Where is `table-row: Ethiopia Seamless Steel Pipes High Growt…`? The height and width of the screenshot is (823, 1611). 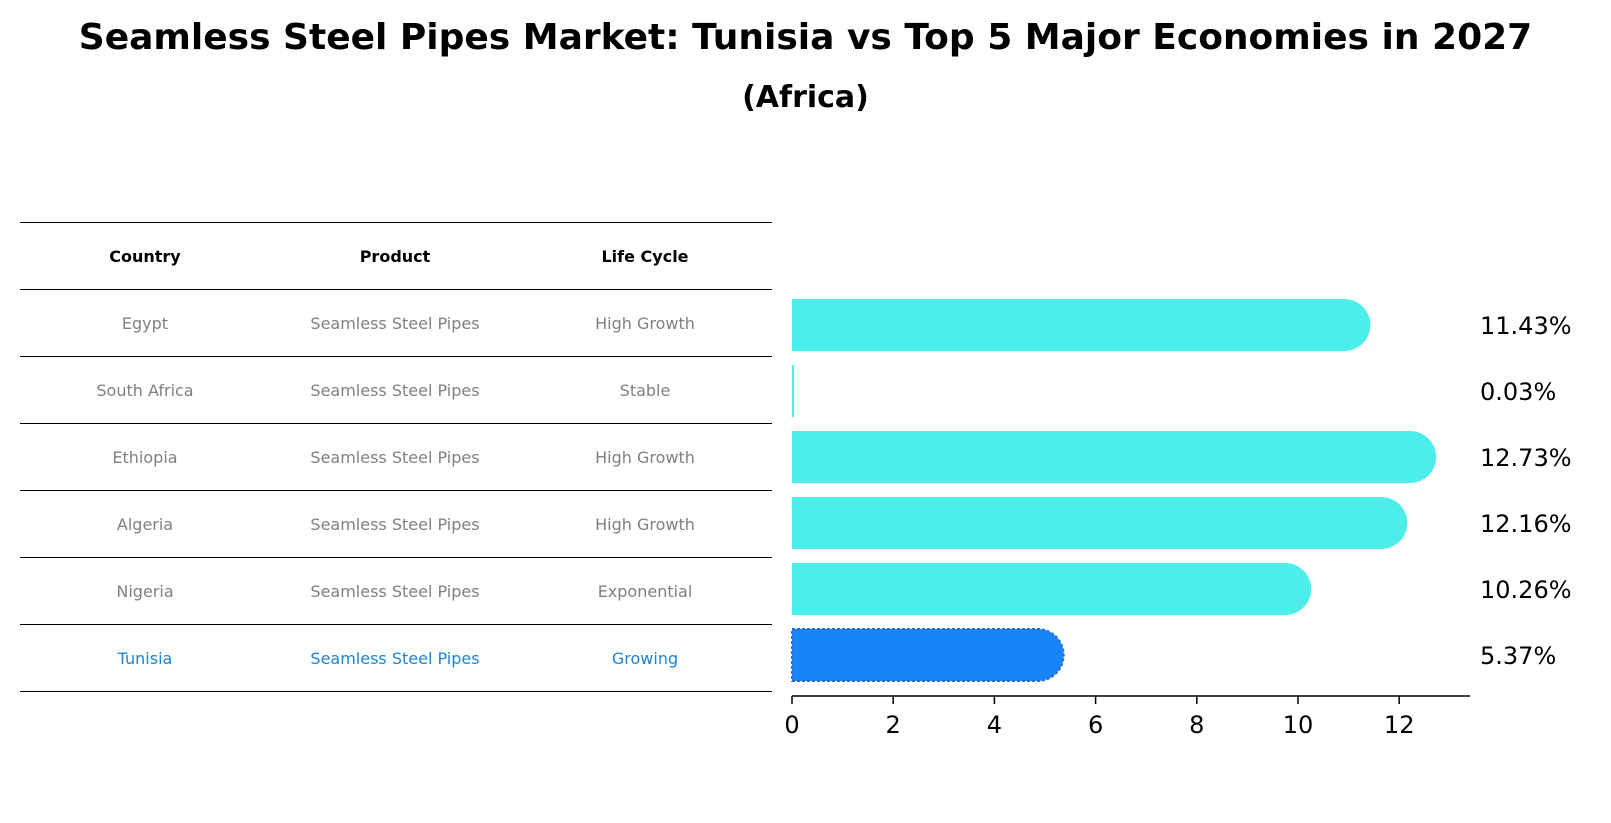
table-row: Ethiopia Seamless Steel Pipes High Growt… is located at coordinates (396, 457).